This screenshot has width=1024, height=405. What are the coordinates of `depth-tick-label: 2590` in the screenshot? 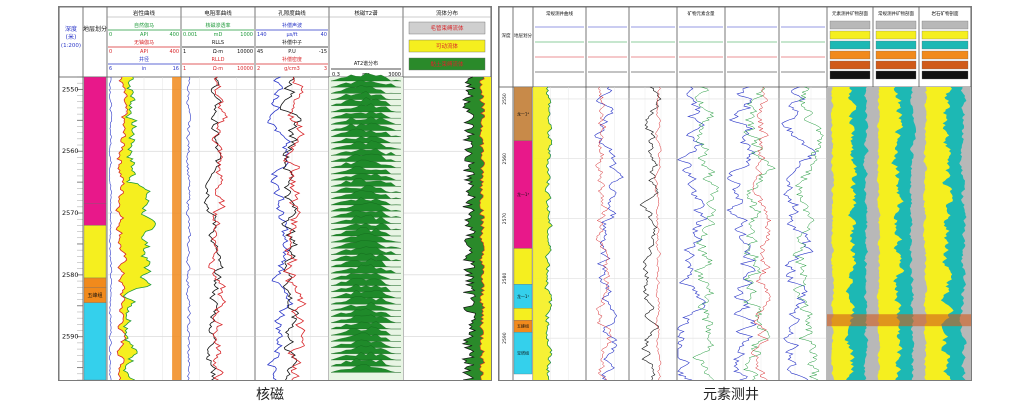 It's located at (70, 337).